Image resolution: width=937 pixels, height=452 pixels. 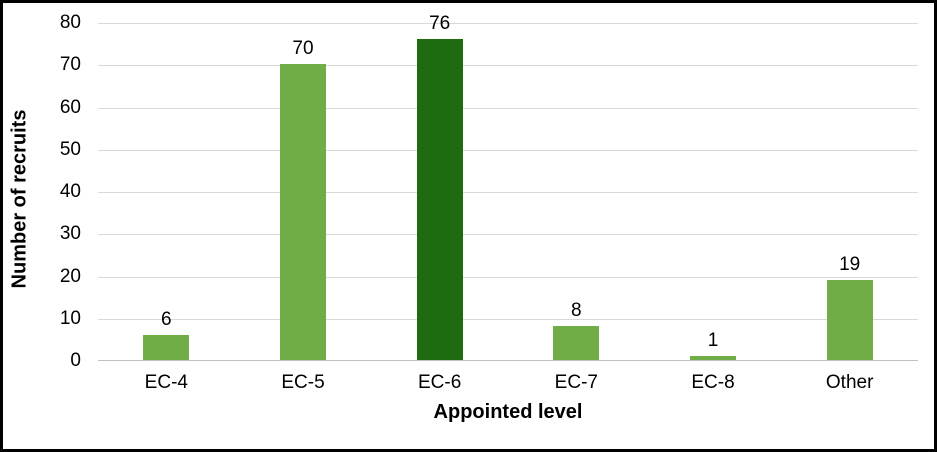 I want to click on bar-value-label: 1, so click(x=713, y=340).